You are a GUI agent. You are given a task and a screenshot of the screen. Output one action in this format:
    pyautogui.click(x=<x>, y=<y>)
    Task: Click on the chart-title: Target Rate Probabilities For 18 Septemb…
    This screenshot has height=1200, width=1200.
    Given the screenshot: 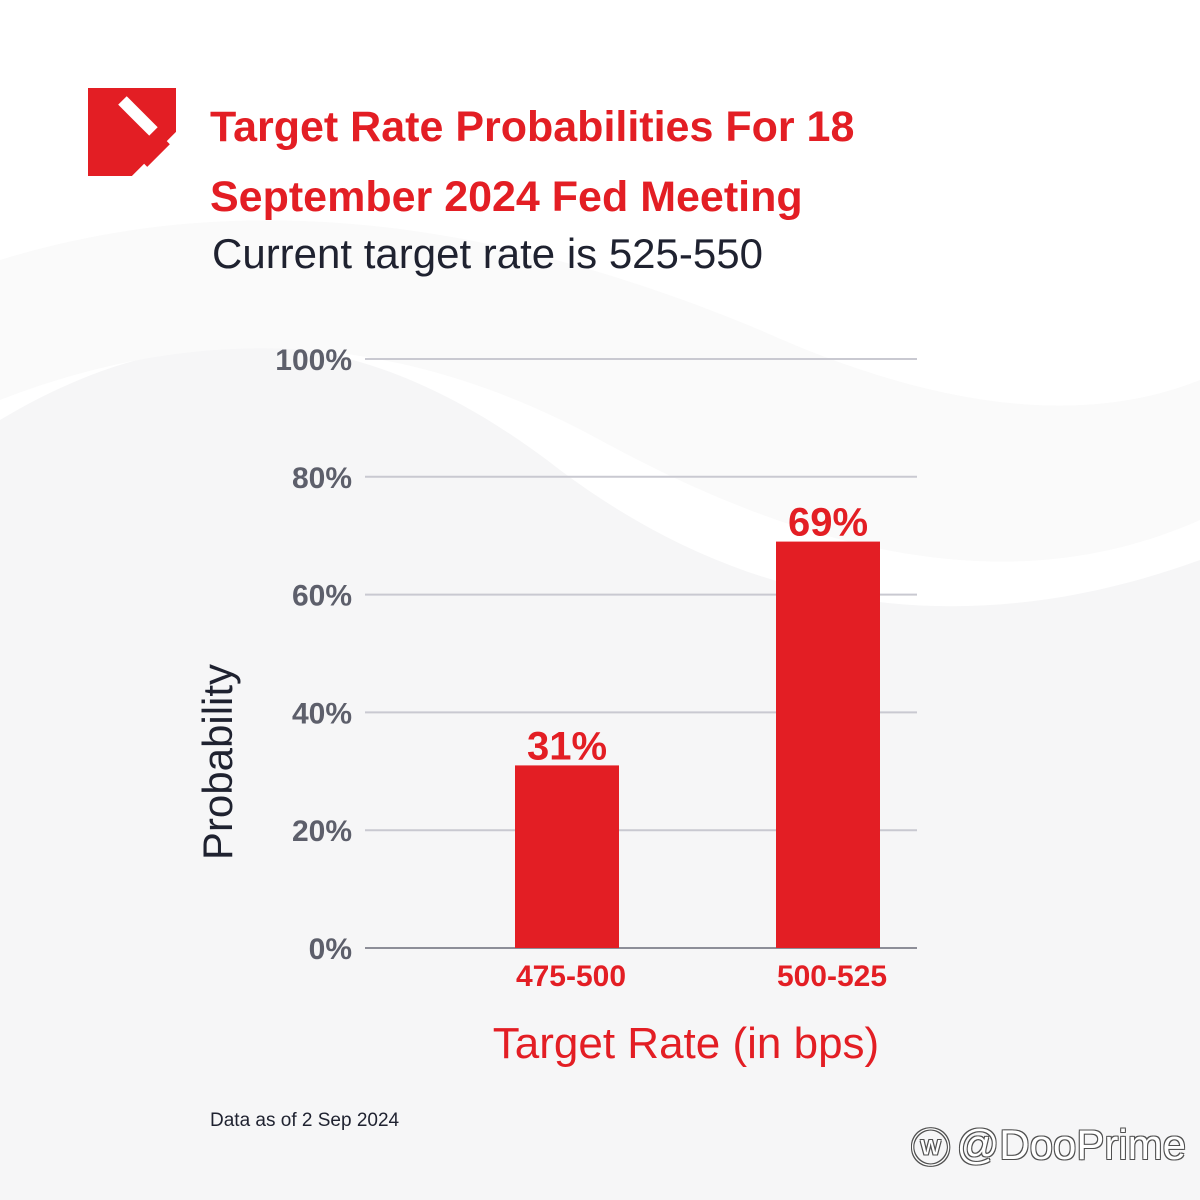 What is the action you would take?
    pyautogui.click(x=532, y=162)
    